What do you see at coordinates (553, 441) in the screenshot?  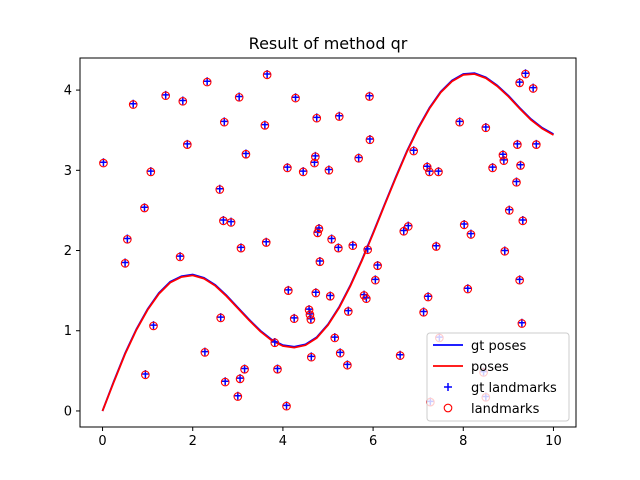 I see `x-tick-label: 10` at bounding box center [553, 441].